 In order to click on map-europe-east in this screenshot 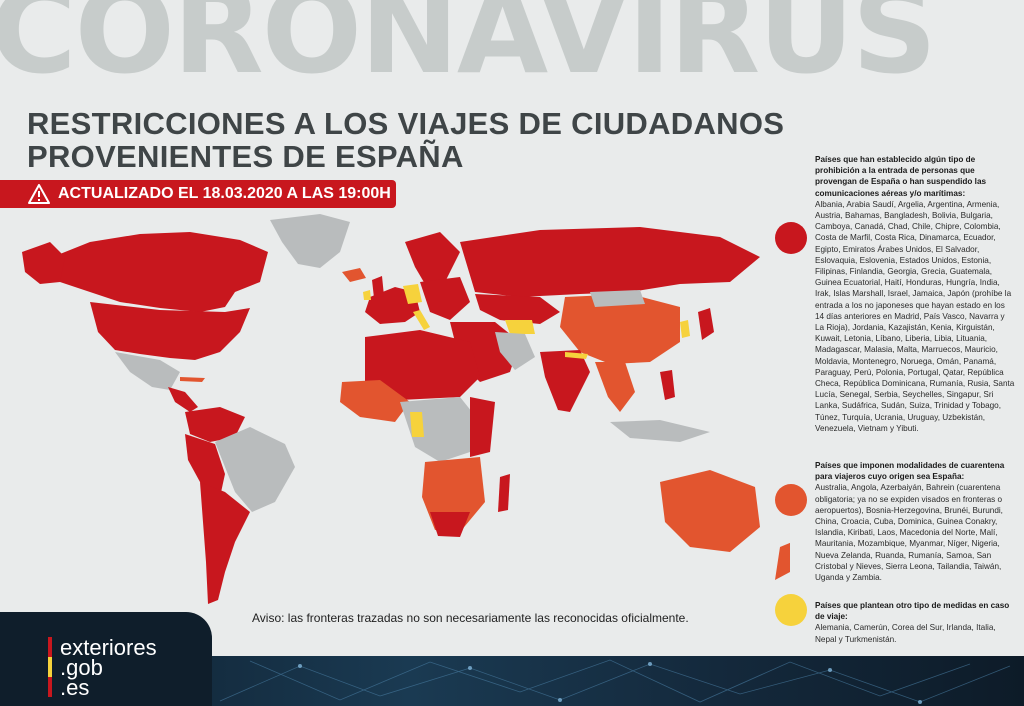, I will do `click(445, 298)`.